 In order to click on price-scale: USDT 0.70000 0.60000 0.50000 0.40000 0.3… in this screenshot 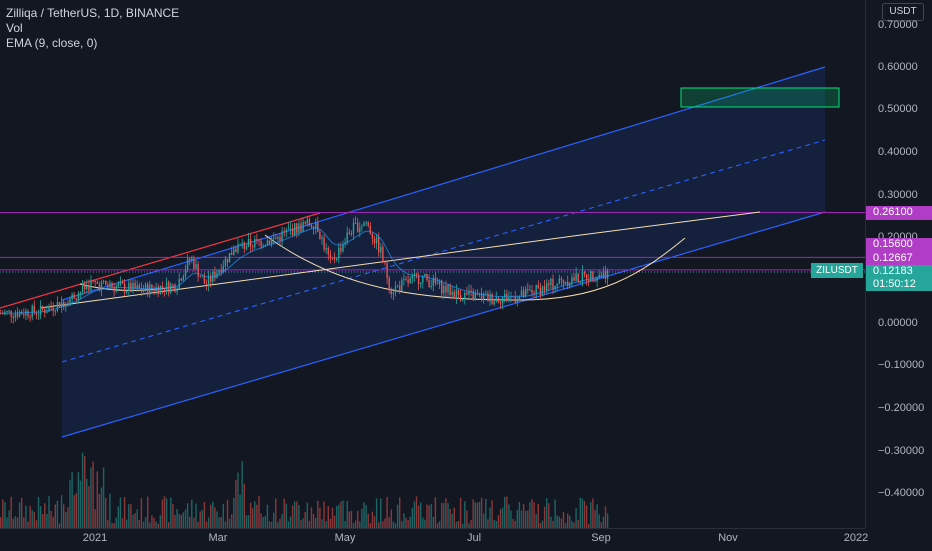, I will do `click(898, 264)`.